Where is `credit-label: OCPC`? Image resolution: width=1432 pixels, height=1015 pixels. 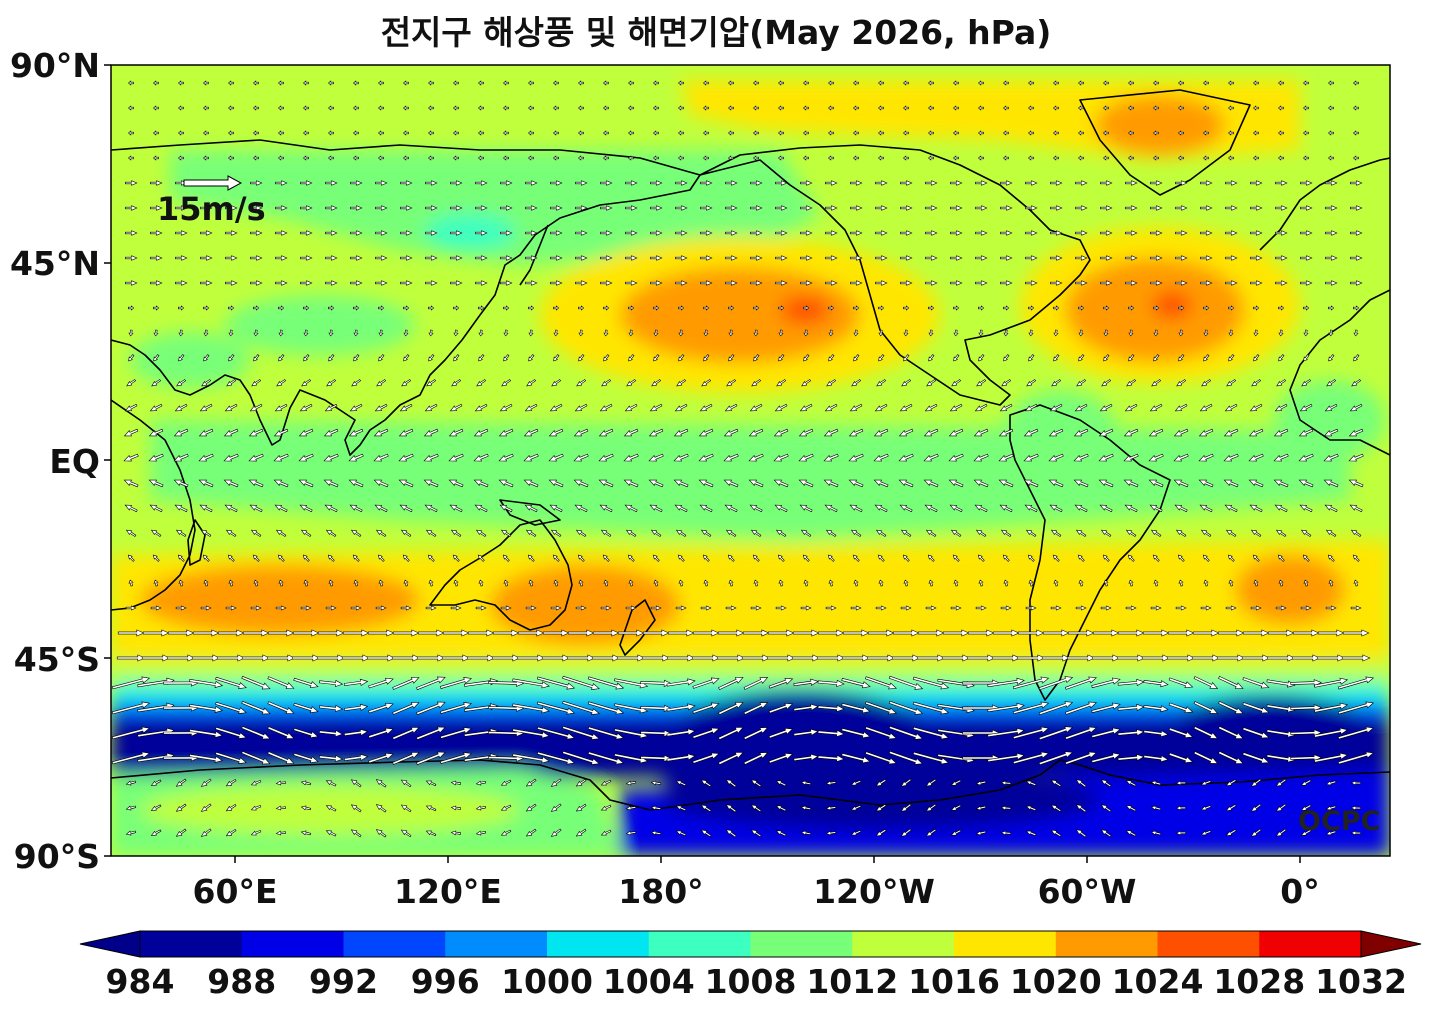
credit-label: OCPC is located at coordinates (1339, 821).